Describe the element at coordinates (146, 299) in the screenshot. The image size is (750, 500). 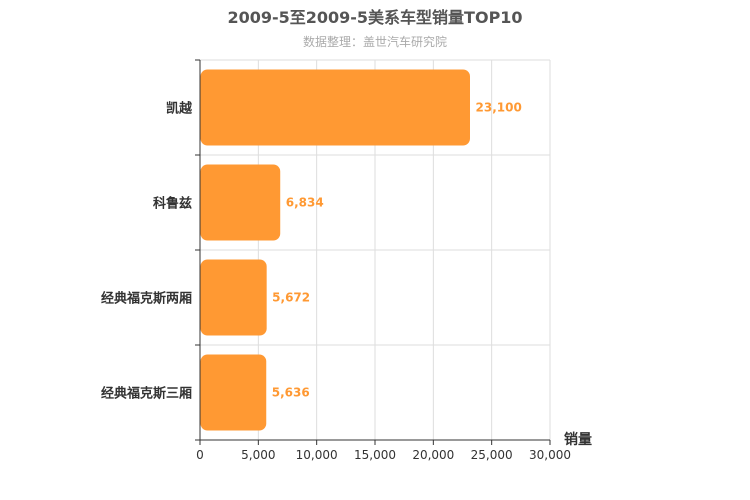
I see `category-label: 经典福克斯两厢` at that location.